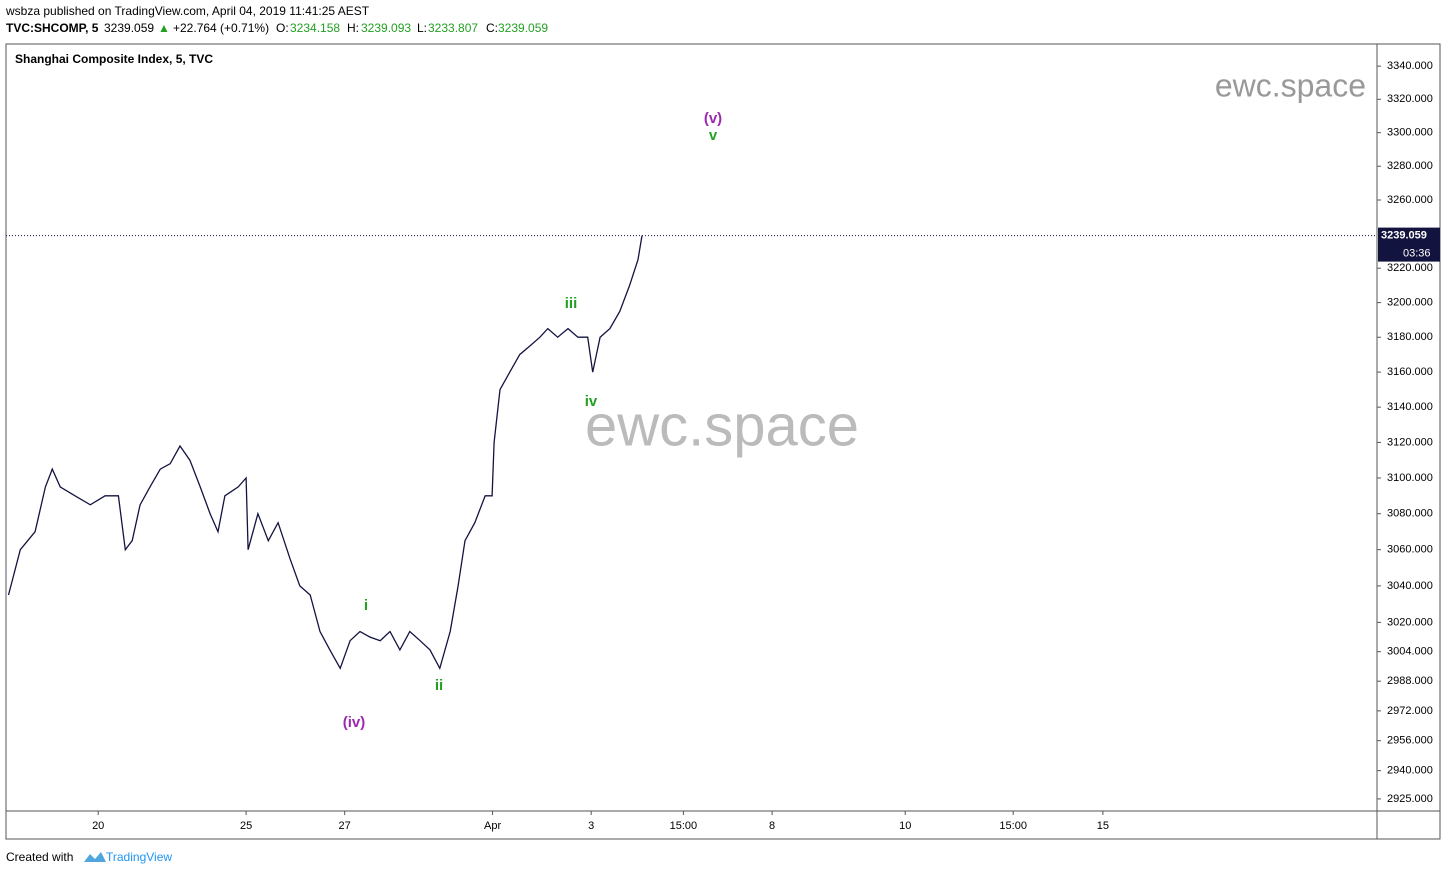  What do you see at coordinates (1410, 681) in the screenshot?
I see `y-tick-label: 2988.000` at bounding box center [1410, 681].